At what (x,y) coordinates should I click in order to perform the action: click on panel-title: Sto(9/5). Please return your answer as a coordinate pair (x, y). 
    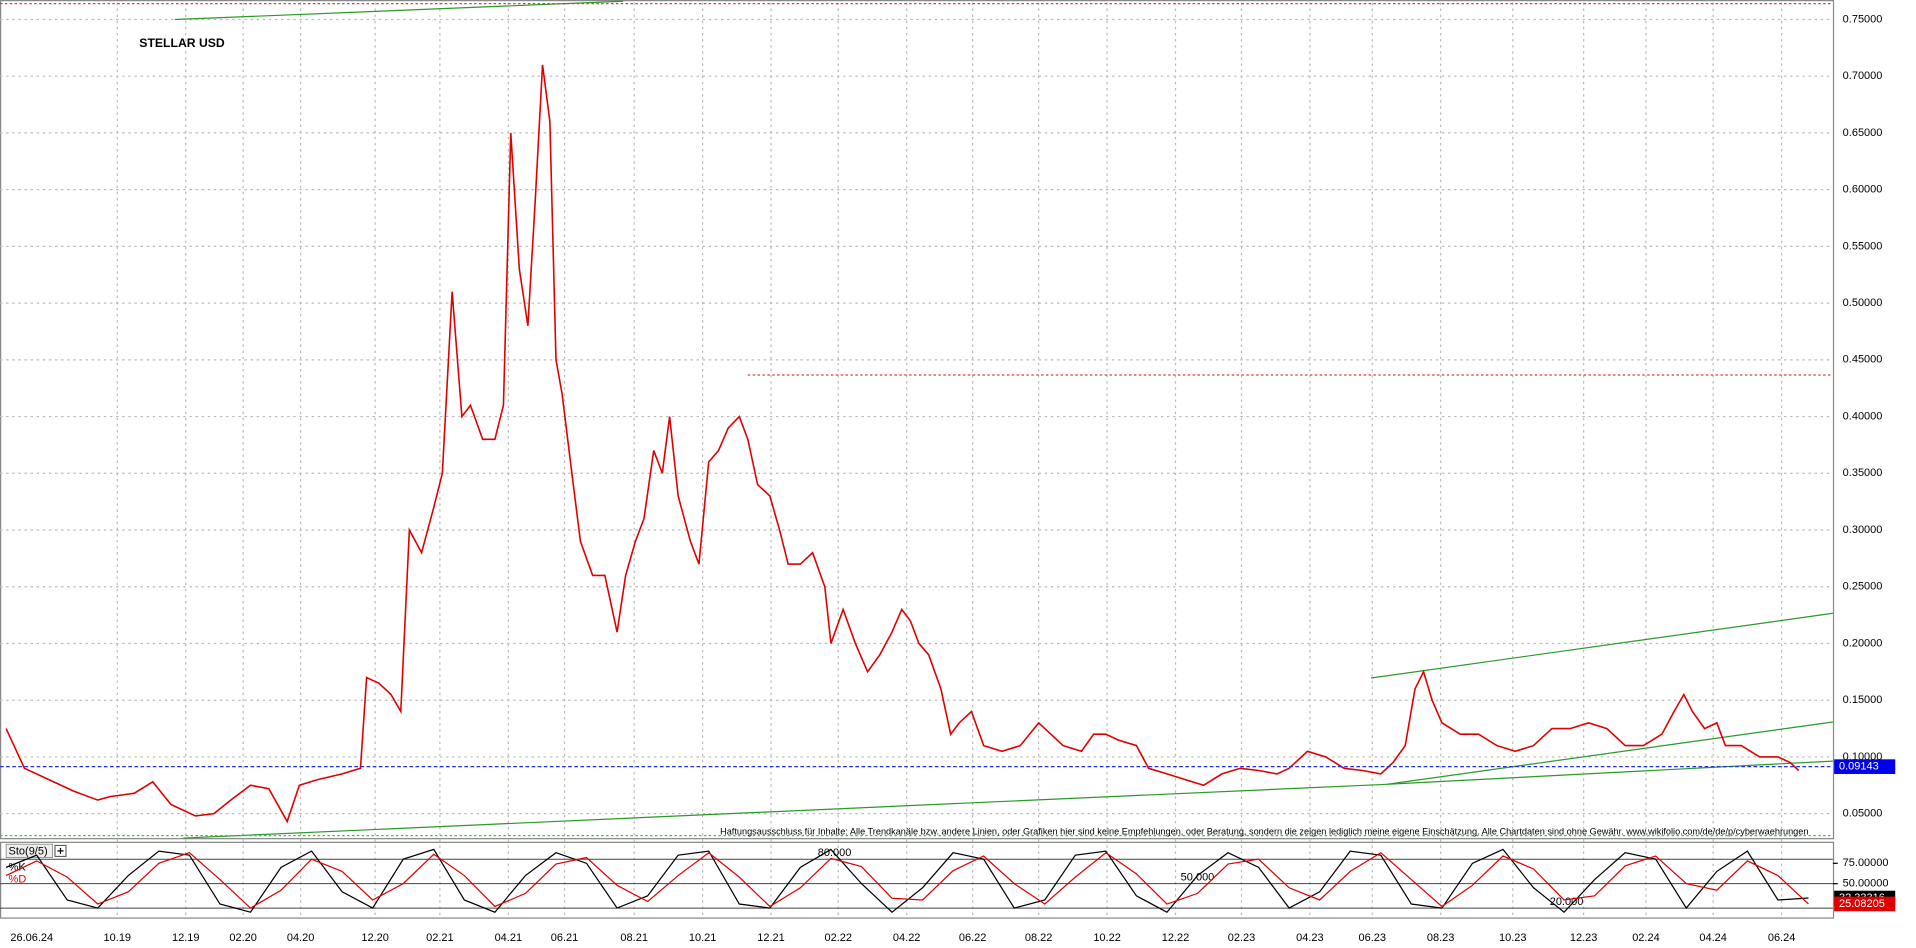
    Looking at the image, I should click on (28, 851).